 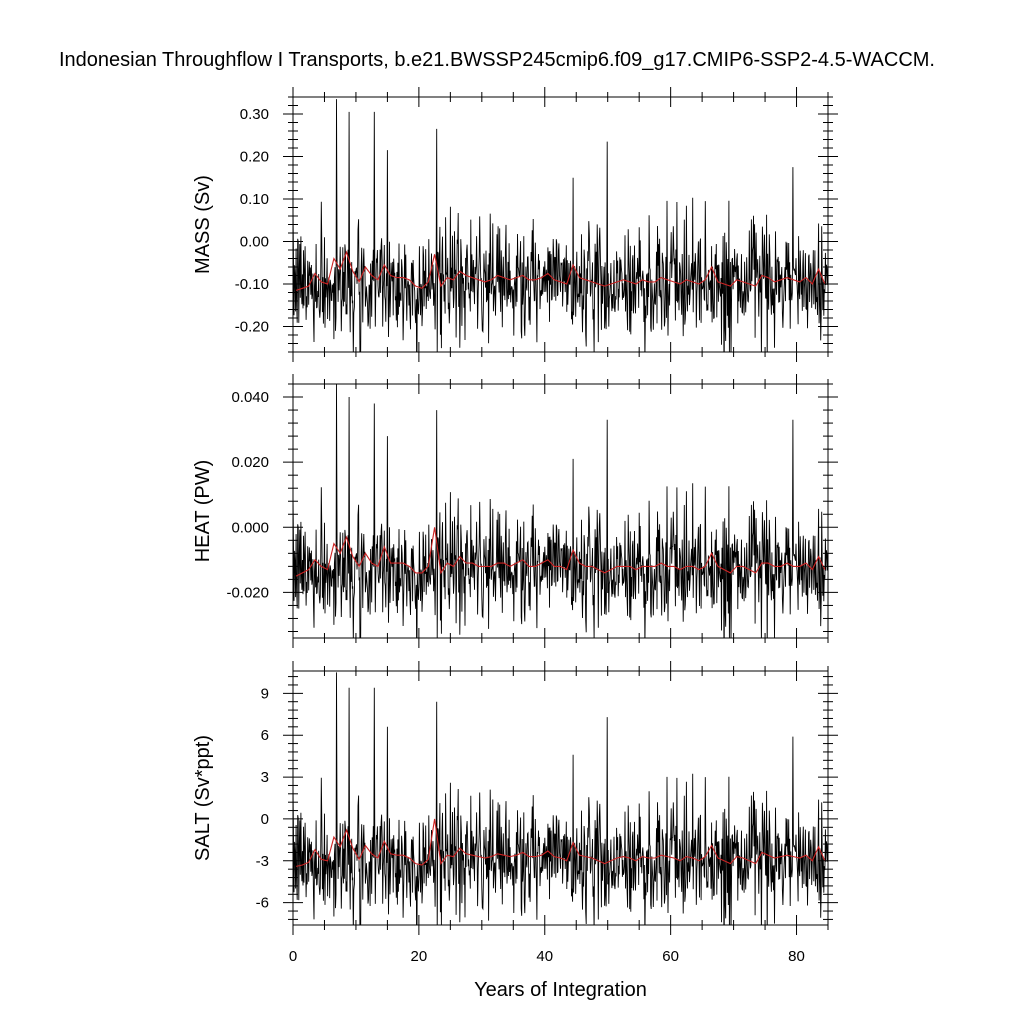 What do you see at coordinates (670, 956) in the screenshot?
I see `x-tick-label: 60` at bounding box center [670, 956].